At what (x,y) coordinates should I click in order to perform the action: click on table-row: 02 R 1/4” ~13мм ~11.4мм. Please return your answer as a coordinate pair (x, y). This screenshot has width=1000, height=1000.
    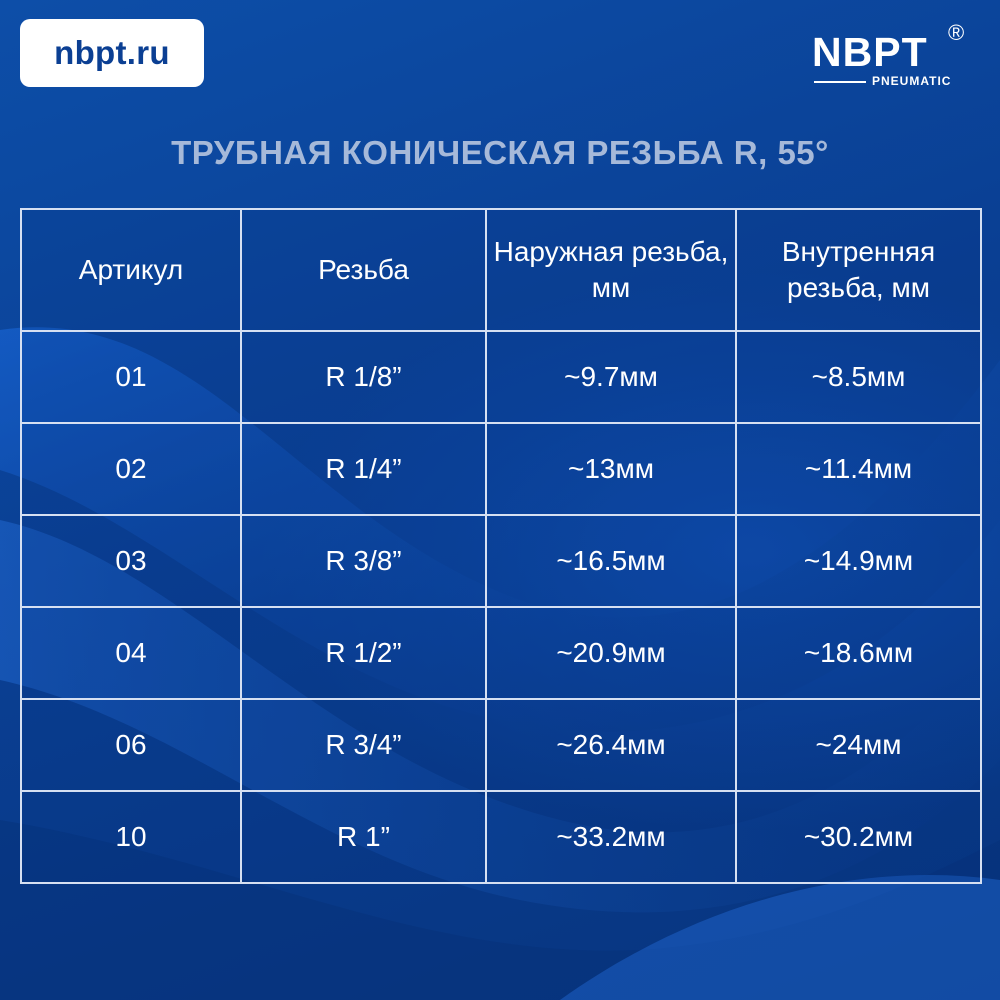
    Looking at the image, I should click on (501, 469).